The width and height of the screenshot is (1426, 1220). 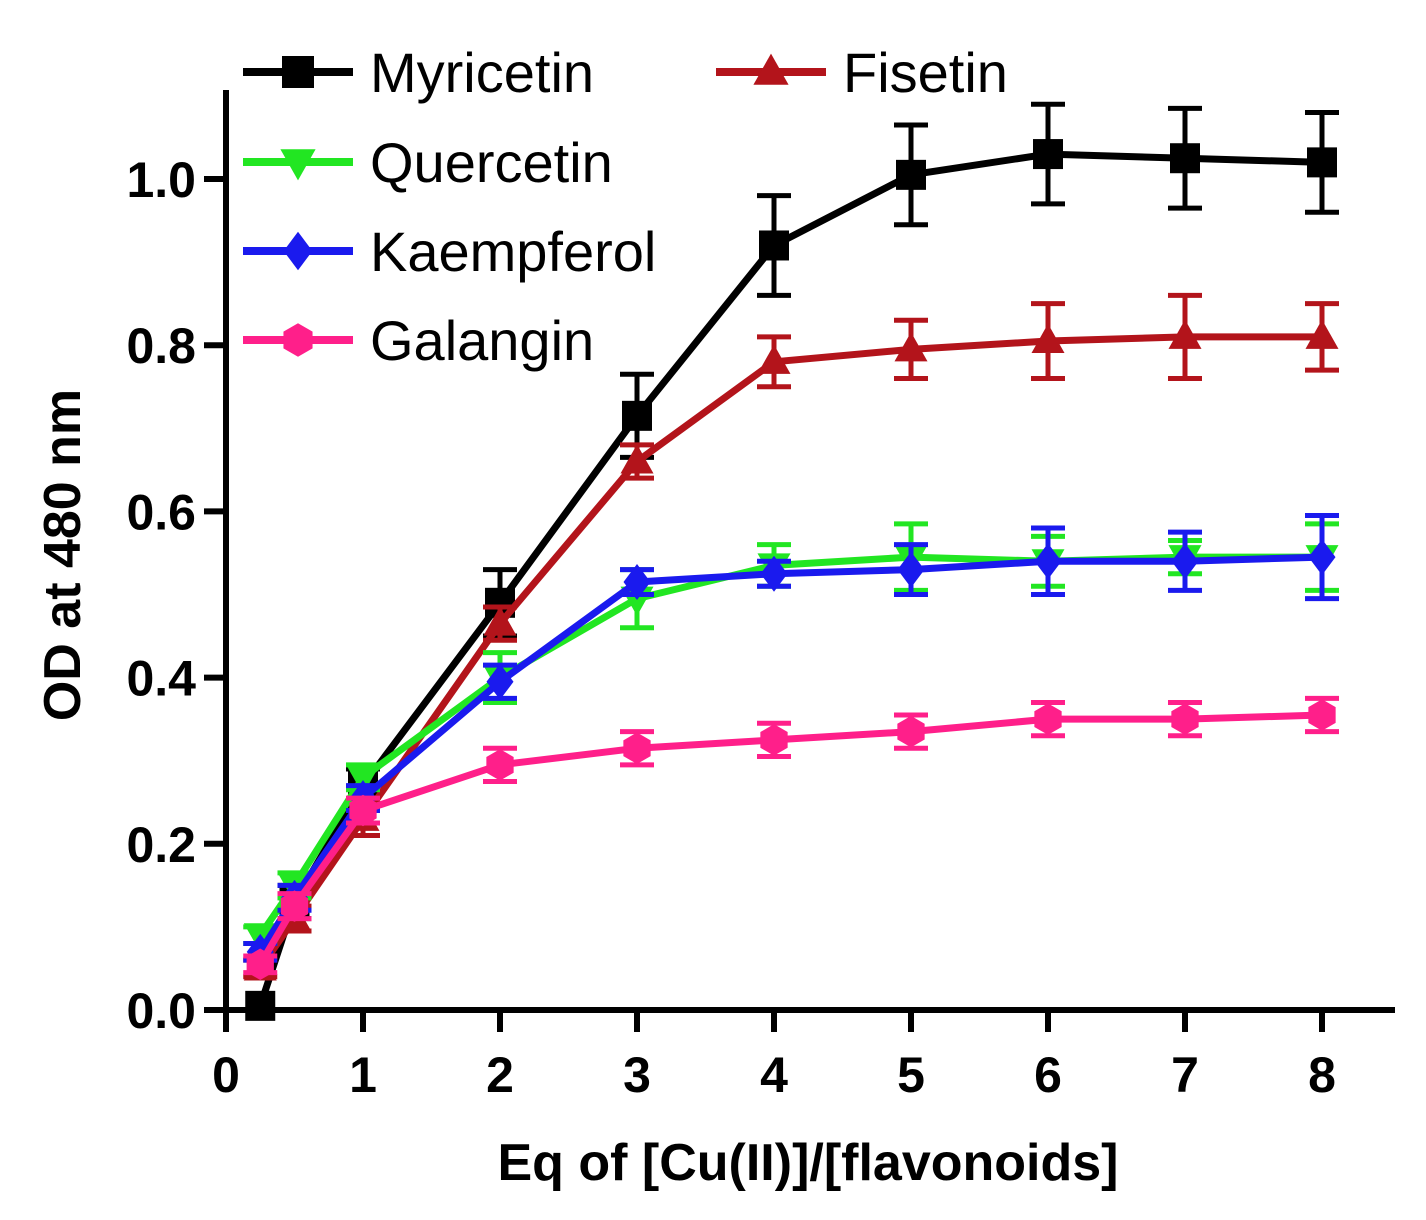 What do you see at coordinates (363, 780) in the screenshot?
I see `data-point-quercetin` at bounding box center [363, 780].